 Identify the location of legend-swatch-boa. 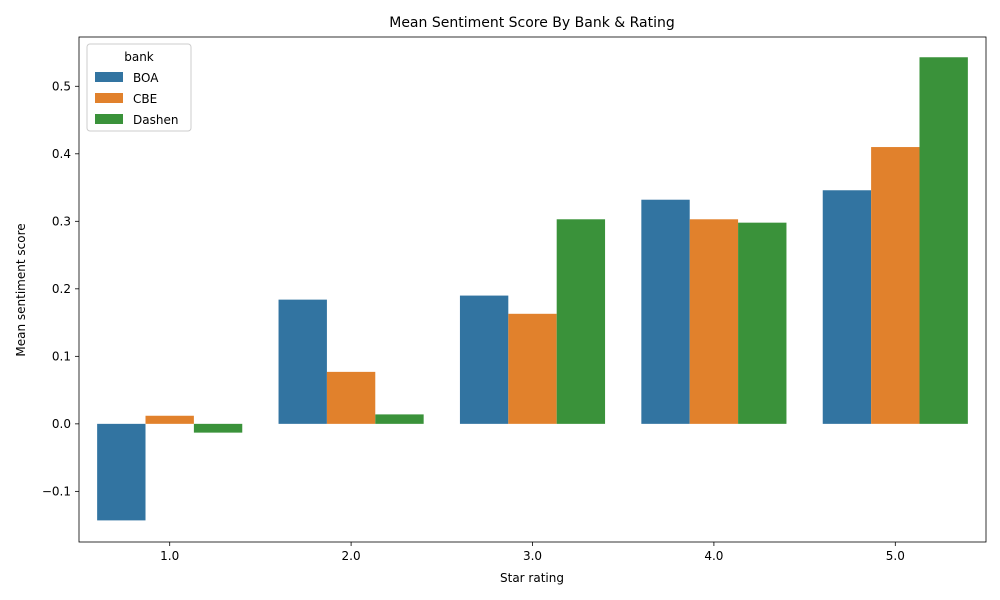
(109, 77).